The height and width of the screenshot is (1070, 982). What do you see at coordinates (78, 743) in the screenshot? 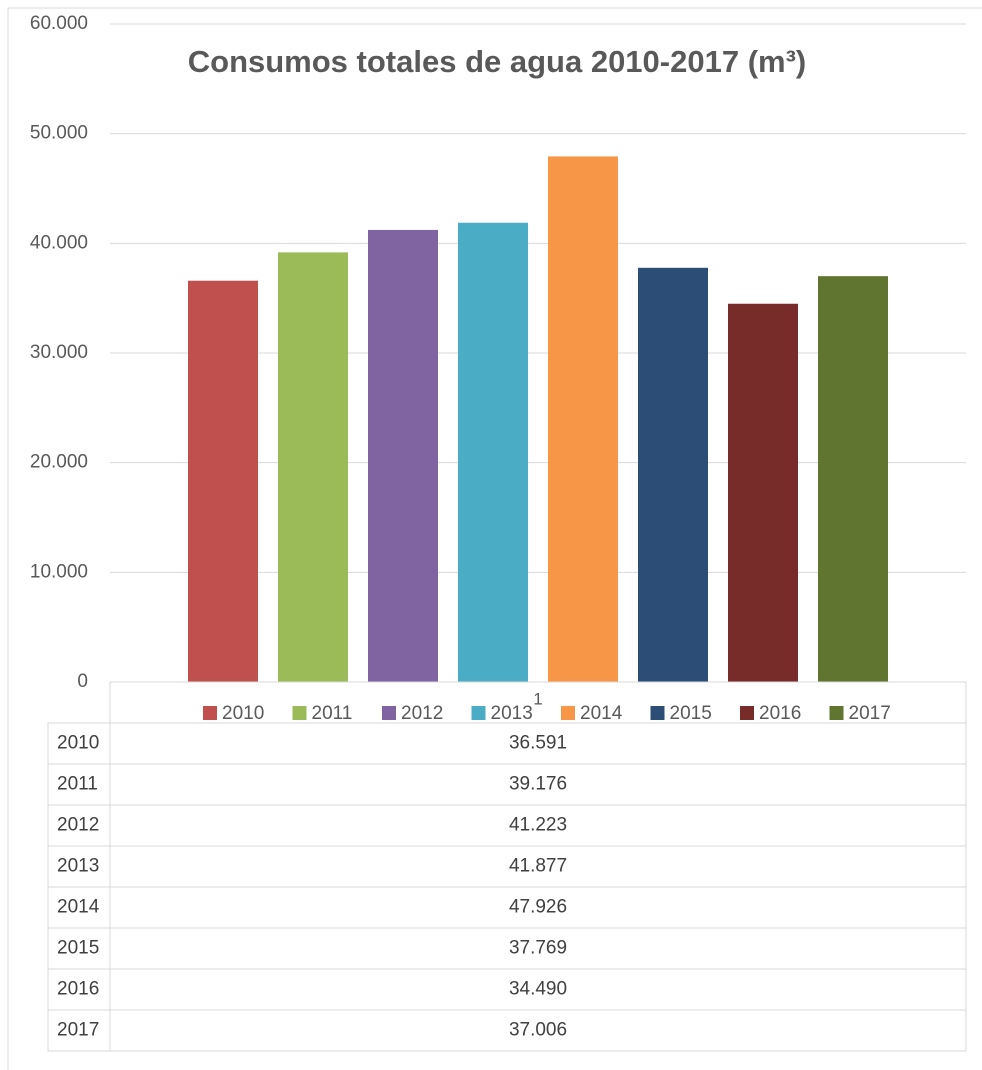
I see `table-row-header: 2010` at bounding box center [78, 743].